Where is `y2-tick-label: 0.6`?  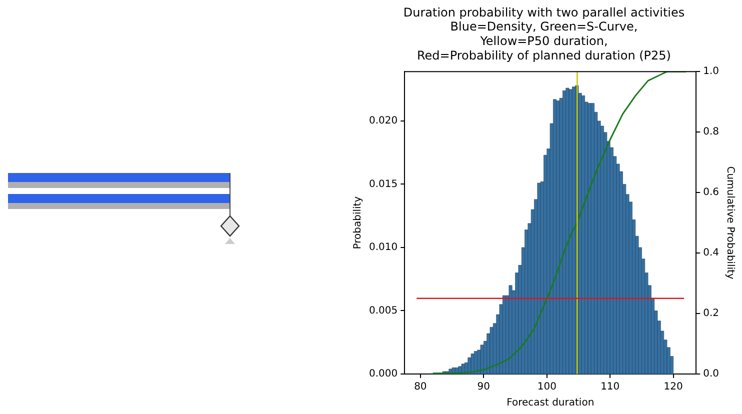 y2-tick-label: 0.6 is located at coordinates (711, 192).